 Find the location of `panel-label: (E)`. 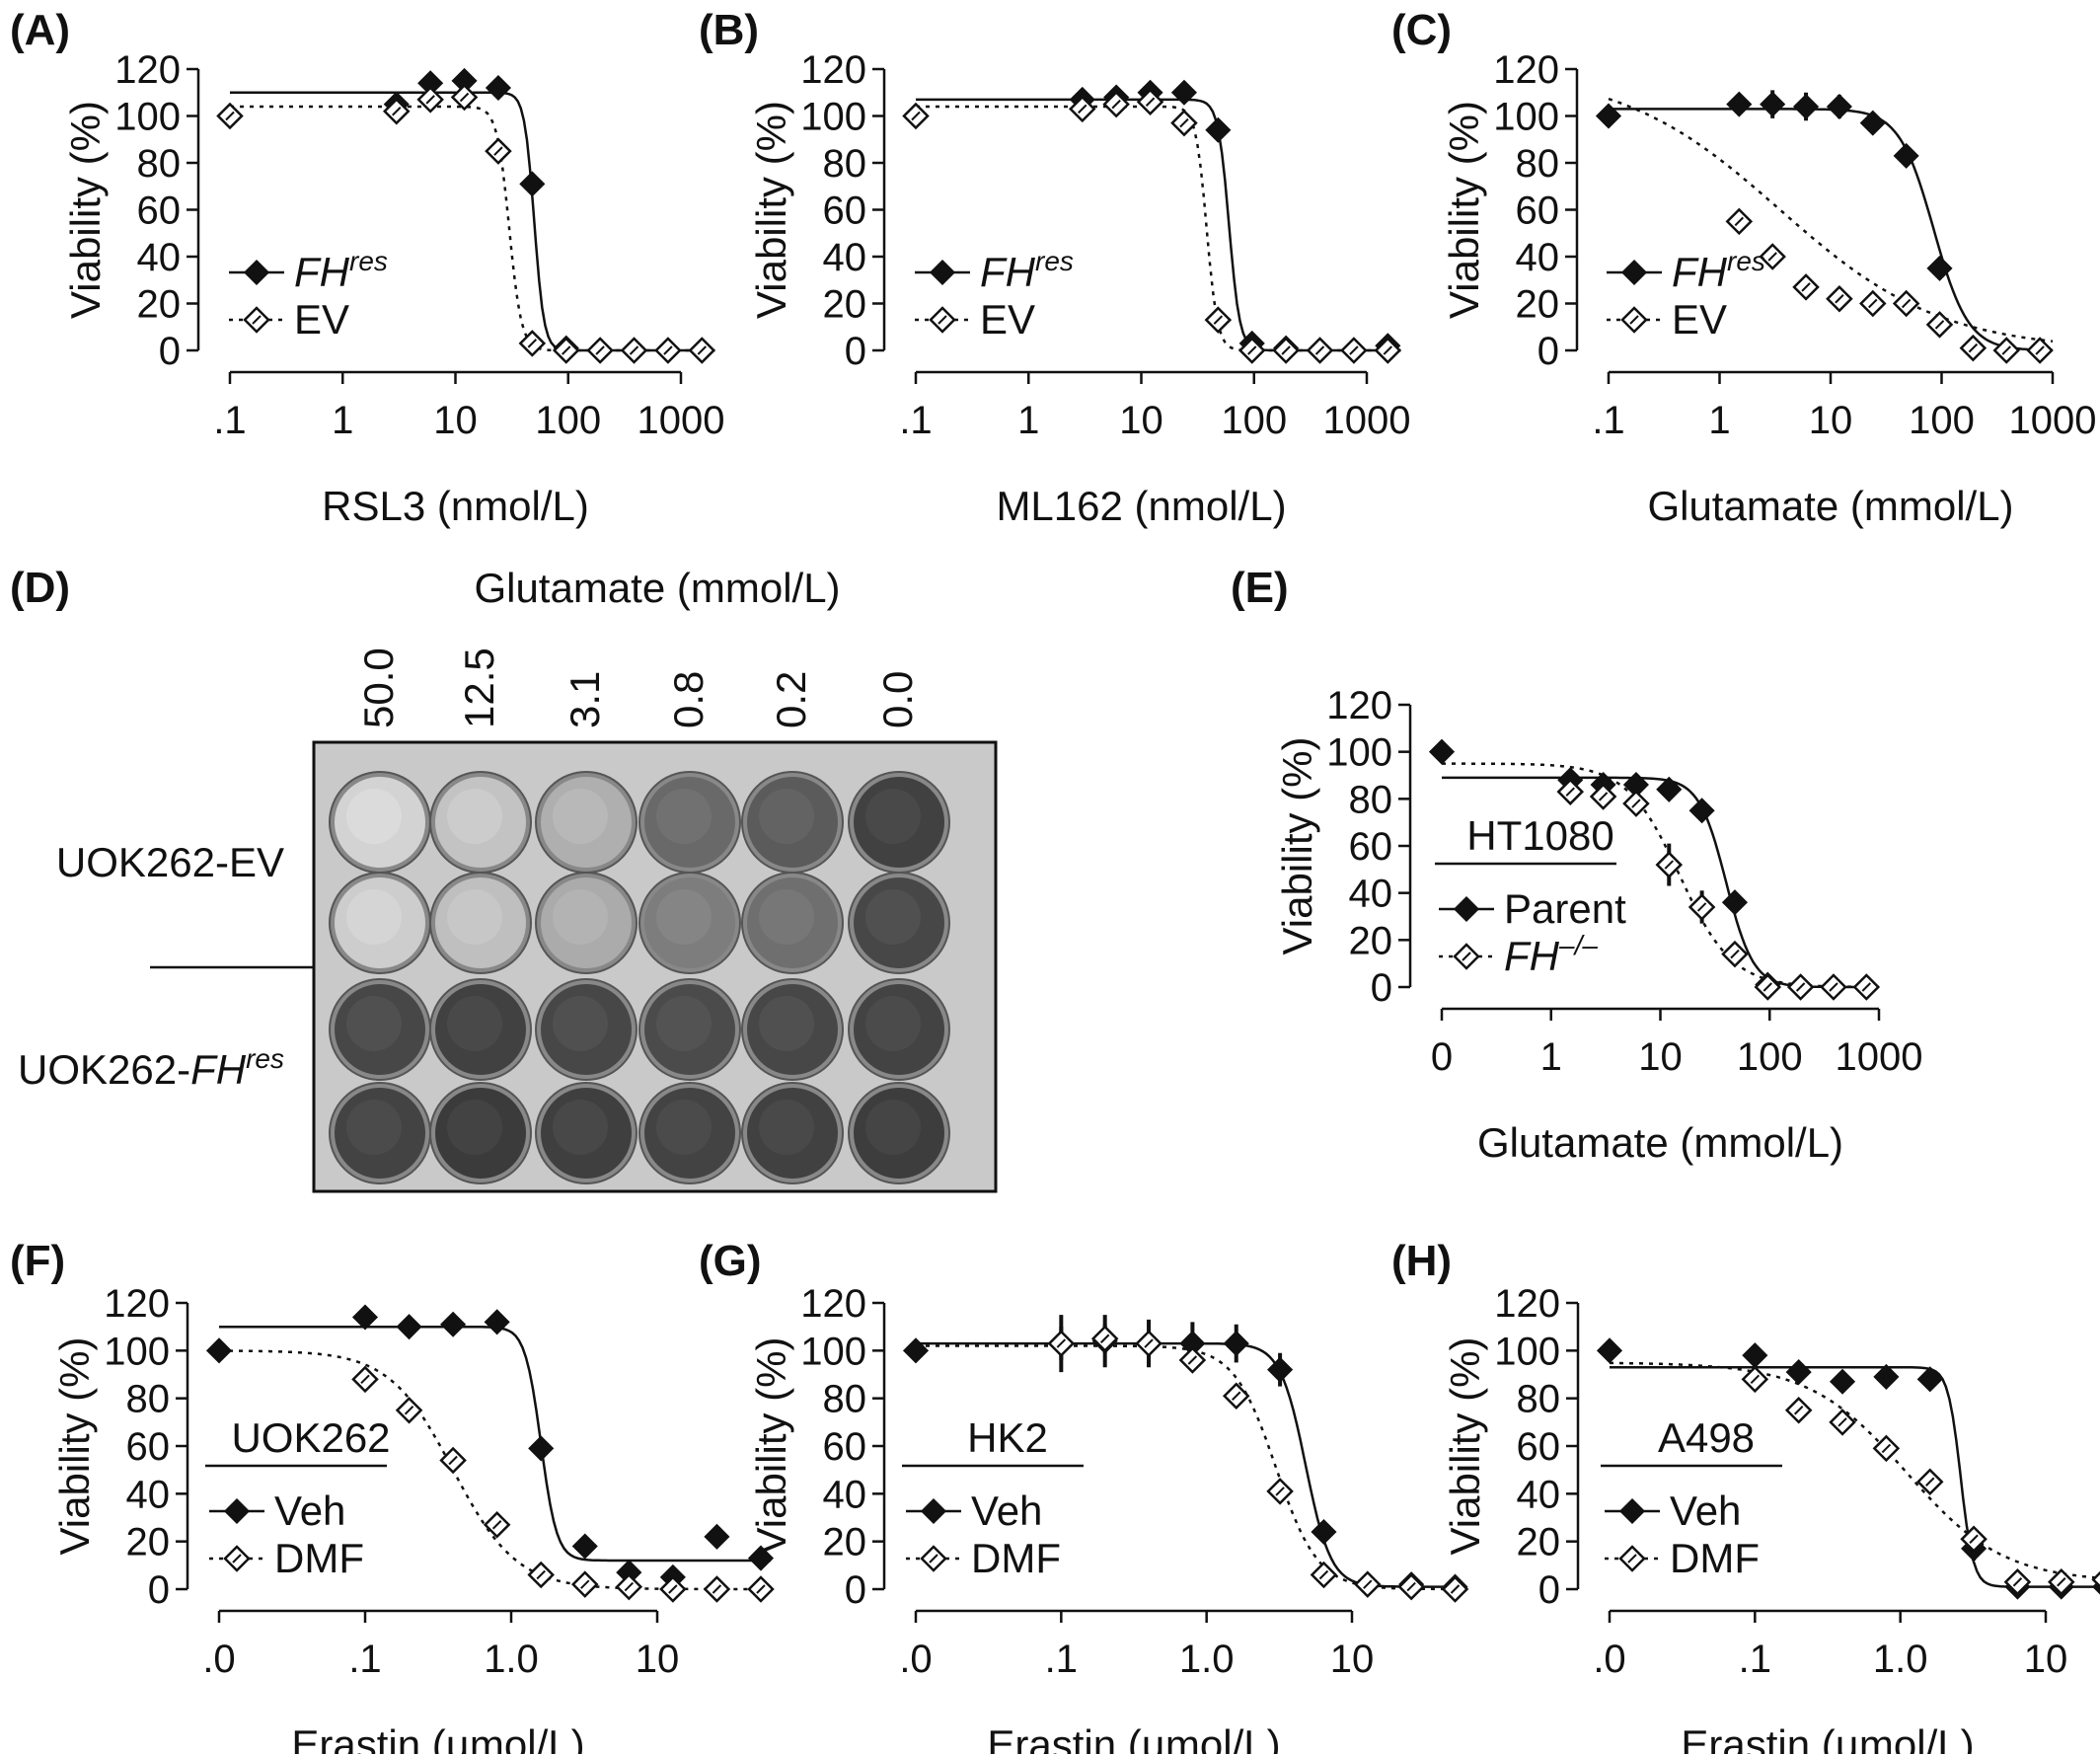

panel-label: (E) is located at coordinates (1260, 588).